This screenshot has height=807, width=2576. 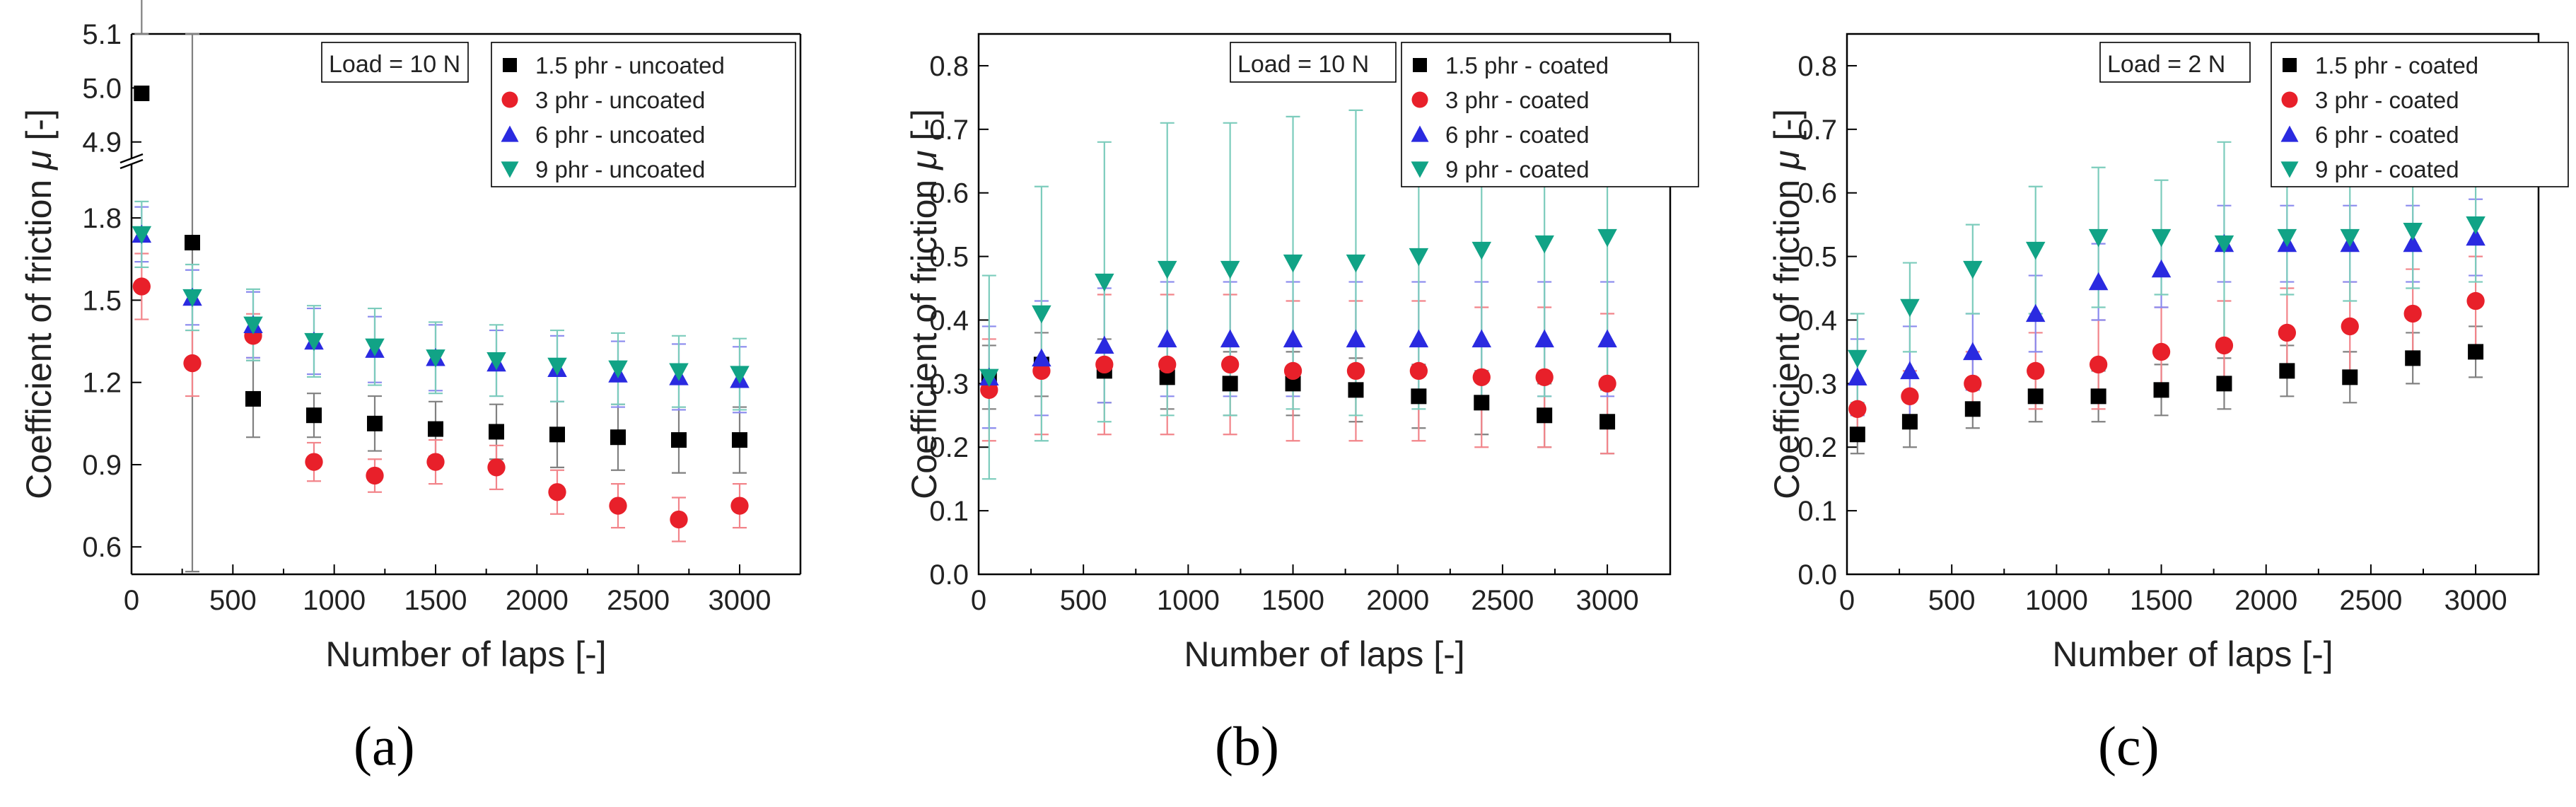 I want to click on load-annotation-c: Load = 2 N, so click(x=2175, y=62).